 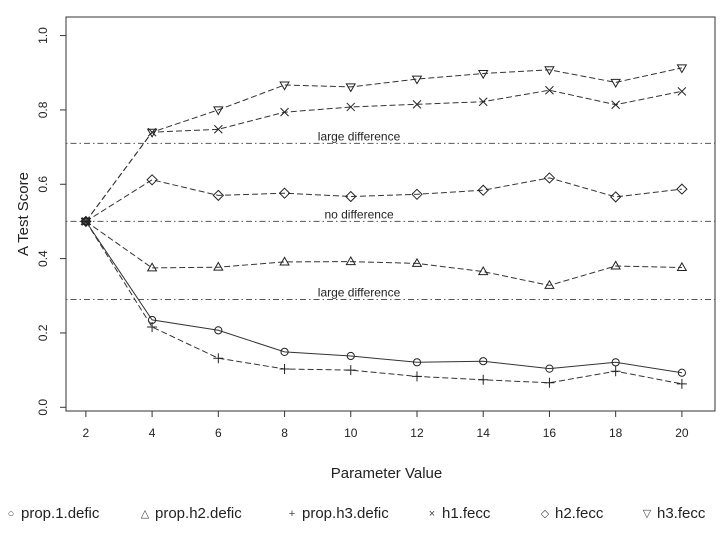 I want to click on legend-item-h3-fecc: ▽ h3.fecc, so click(x=673, y=513).